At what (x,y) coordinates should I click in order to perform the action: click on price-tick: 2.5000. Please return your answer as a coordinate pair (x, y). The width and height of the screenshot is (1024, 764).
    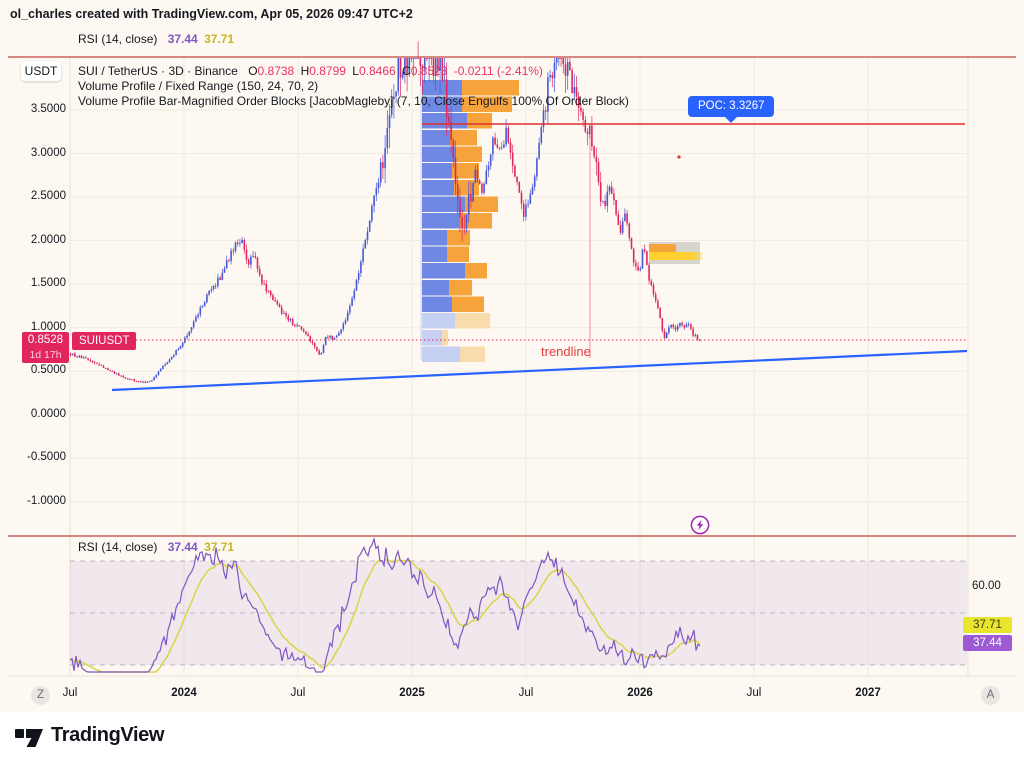
    Looking at the image, I should click on (48, 196).